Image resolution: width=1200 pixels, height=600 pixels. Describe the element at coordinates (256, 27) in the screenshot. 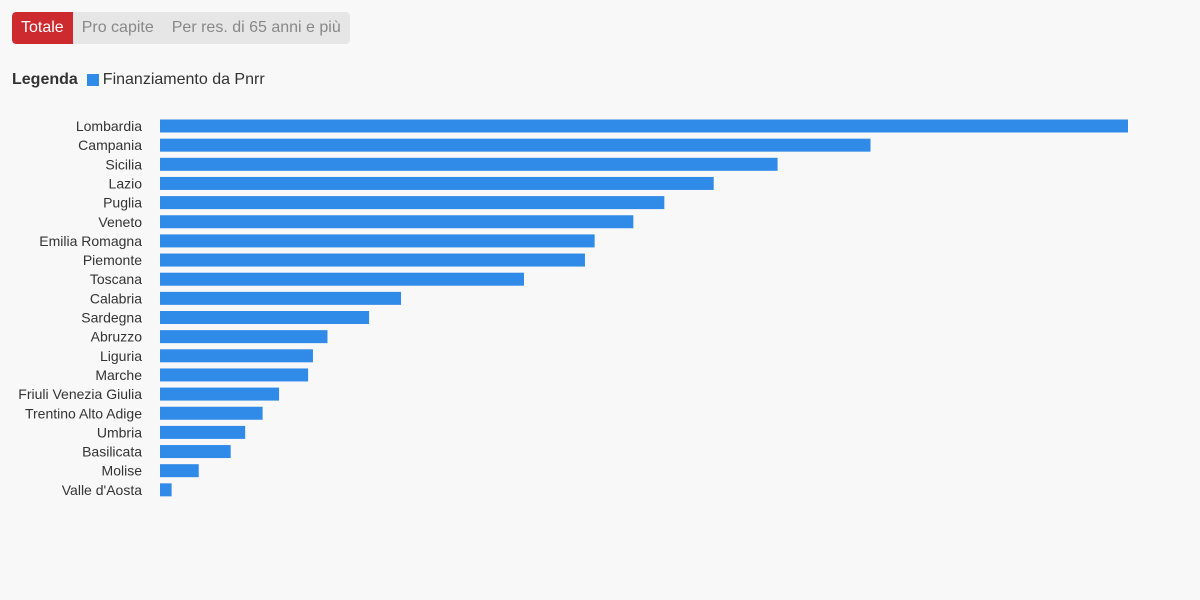

I see `tab-per-residenti-65: Per res. di 65 anni e più` at that location.